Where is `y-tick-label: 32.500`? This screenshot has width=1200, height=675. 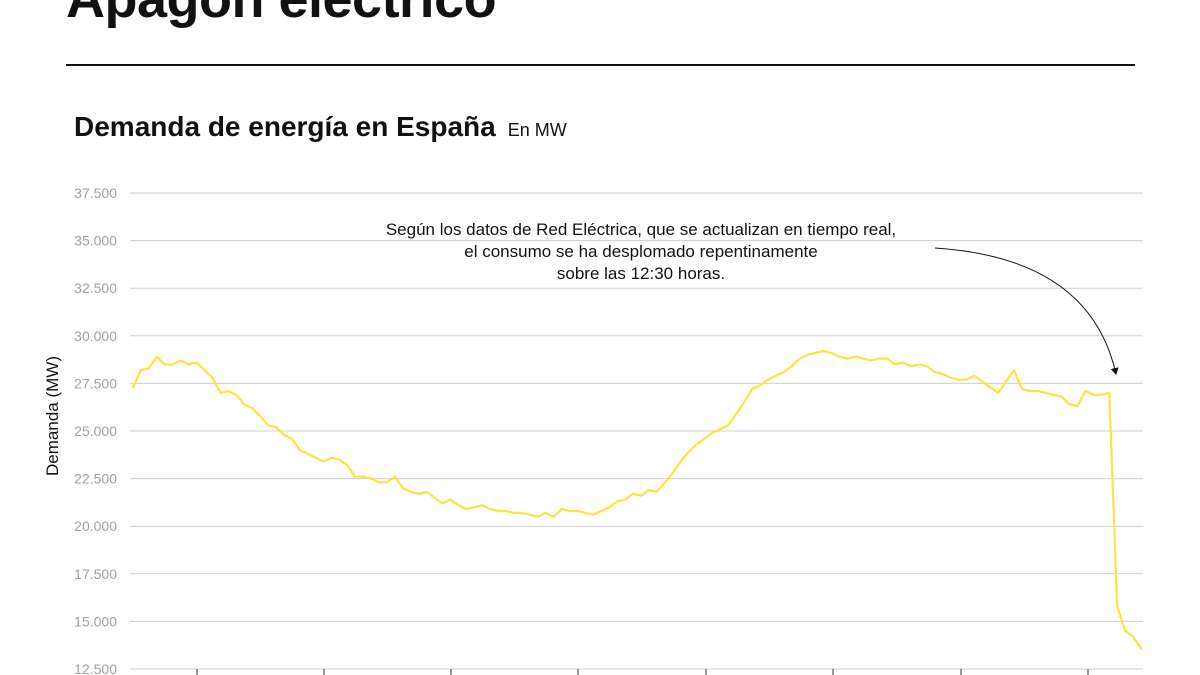 y-tick-label: 32.500 is located at coordinates (95, 288).